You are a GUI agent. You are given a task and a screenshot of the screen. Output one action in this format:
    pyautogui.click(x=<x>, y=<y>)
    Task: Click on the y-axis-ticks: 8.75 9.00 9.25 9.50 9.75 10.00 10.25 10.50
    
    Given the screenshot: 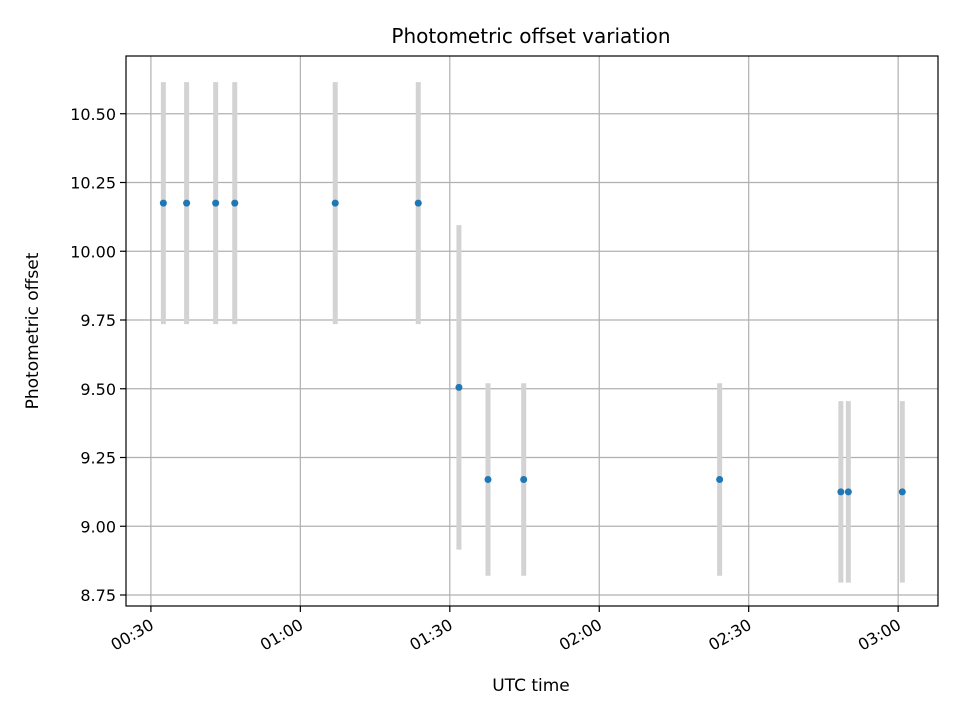 What is the action you would take?
    pyautogui.click(x=98, y=355)
    